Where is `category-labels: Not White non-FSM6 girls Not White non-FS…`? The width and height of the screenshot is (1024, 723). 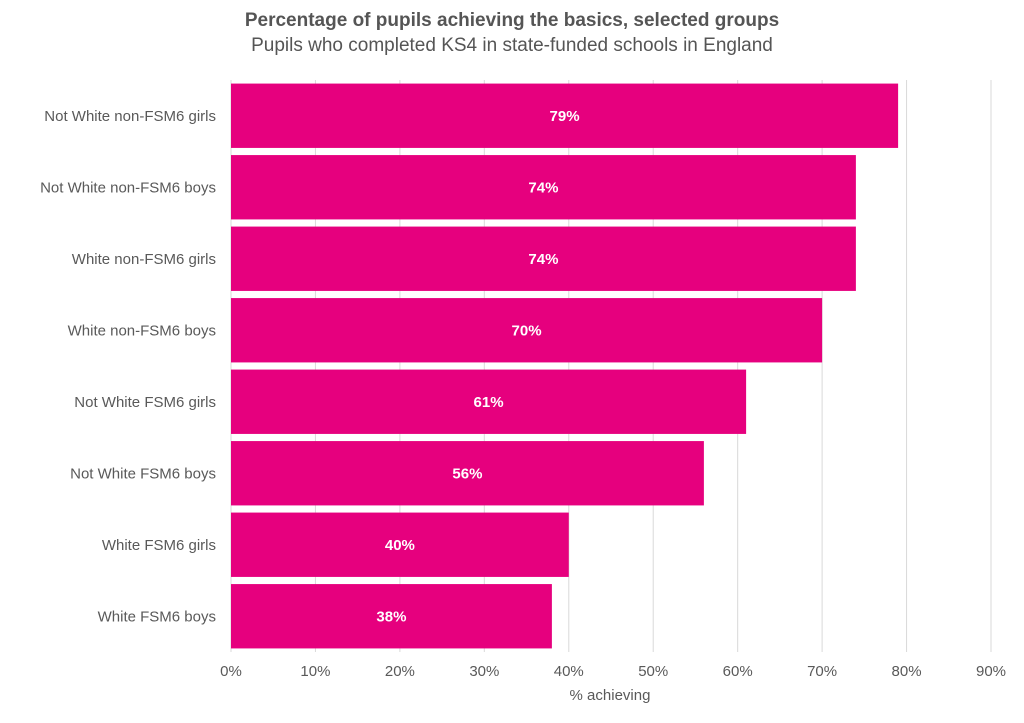 category-labels: Not White non-FSM6 girls Not White non-FS… is located at coordinates (128, 367).